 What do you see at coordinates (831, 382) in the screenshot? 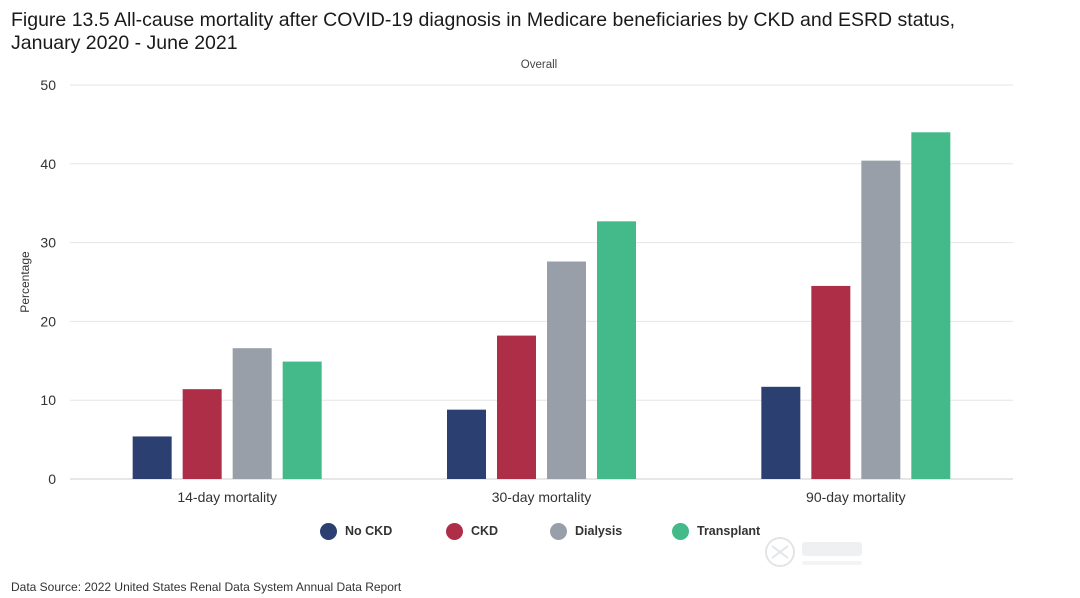
I see `bar-ckd-3: CKD — 90-day mortality: 24.5` at bounding box center [831, 382].